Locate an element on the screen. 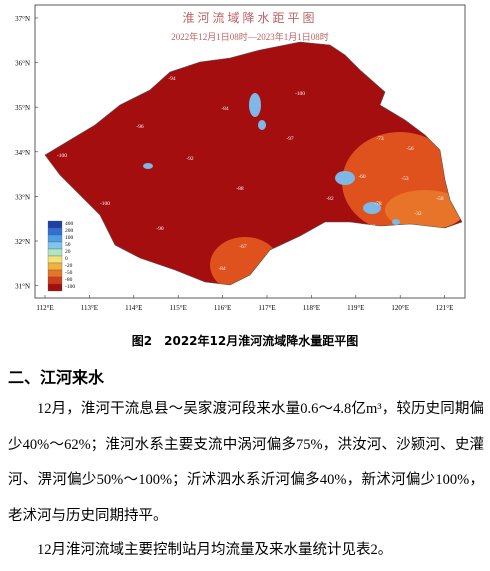 This screenshot has width=490, height=571. legend-label: -100 is located at coordinates (70, 287).